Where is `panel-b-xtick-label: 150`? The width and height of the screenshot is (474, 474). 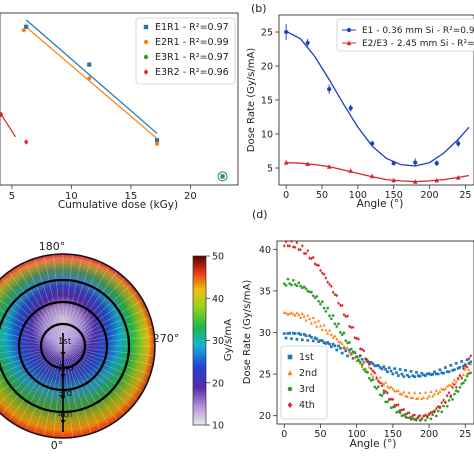
panel-b-xtick-label: 150 is located at coordinates (394, 195).